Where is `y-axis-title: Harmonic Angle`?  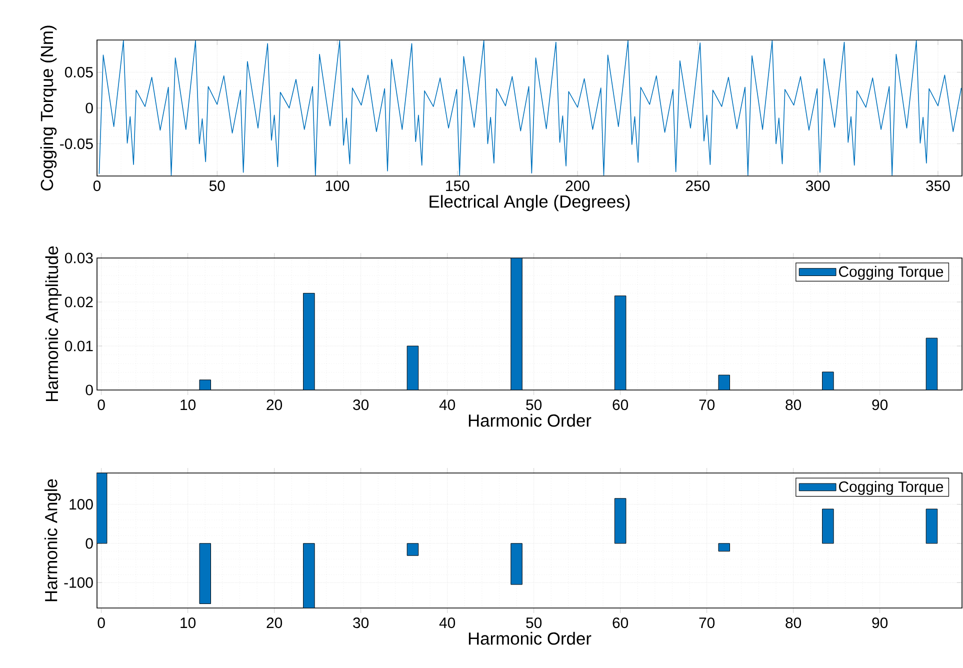
y-axis-title: Harmonic Angle is located at coordinates (52, 540).